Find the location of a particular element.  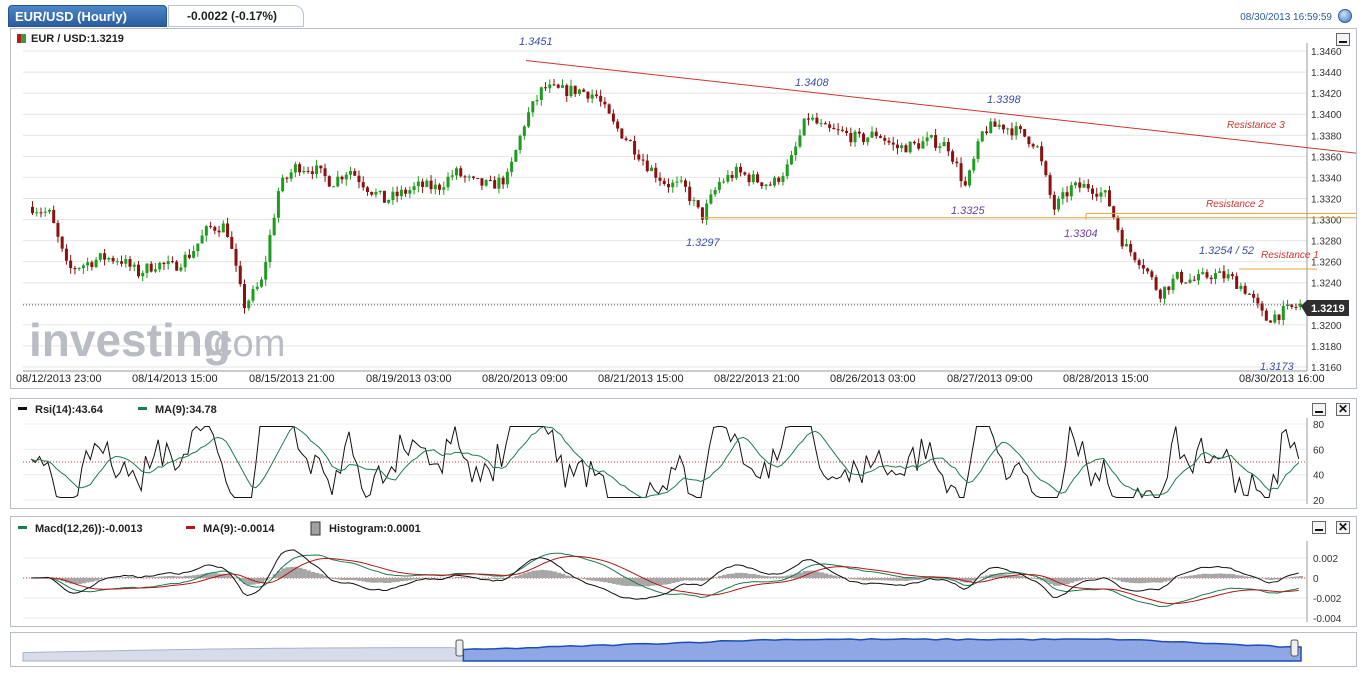

minimize-rsi-button is located at coordinates (1319, 409).